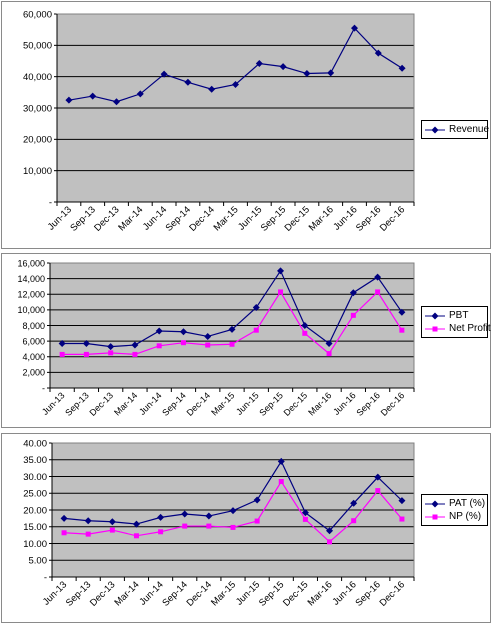 This screenshot has height=627, width=494. I want to click on y-tick-label: 50,000, so click(37, 46).